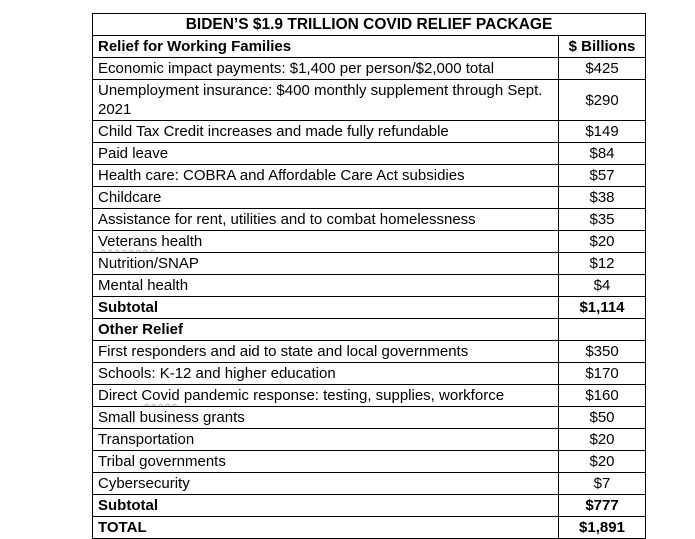 The image size is (695, 539). Describe the element at coordinates (325, 329) in the screenshot. I see `section-header-label: Other Relief` at that location.